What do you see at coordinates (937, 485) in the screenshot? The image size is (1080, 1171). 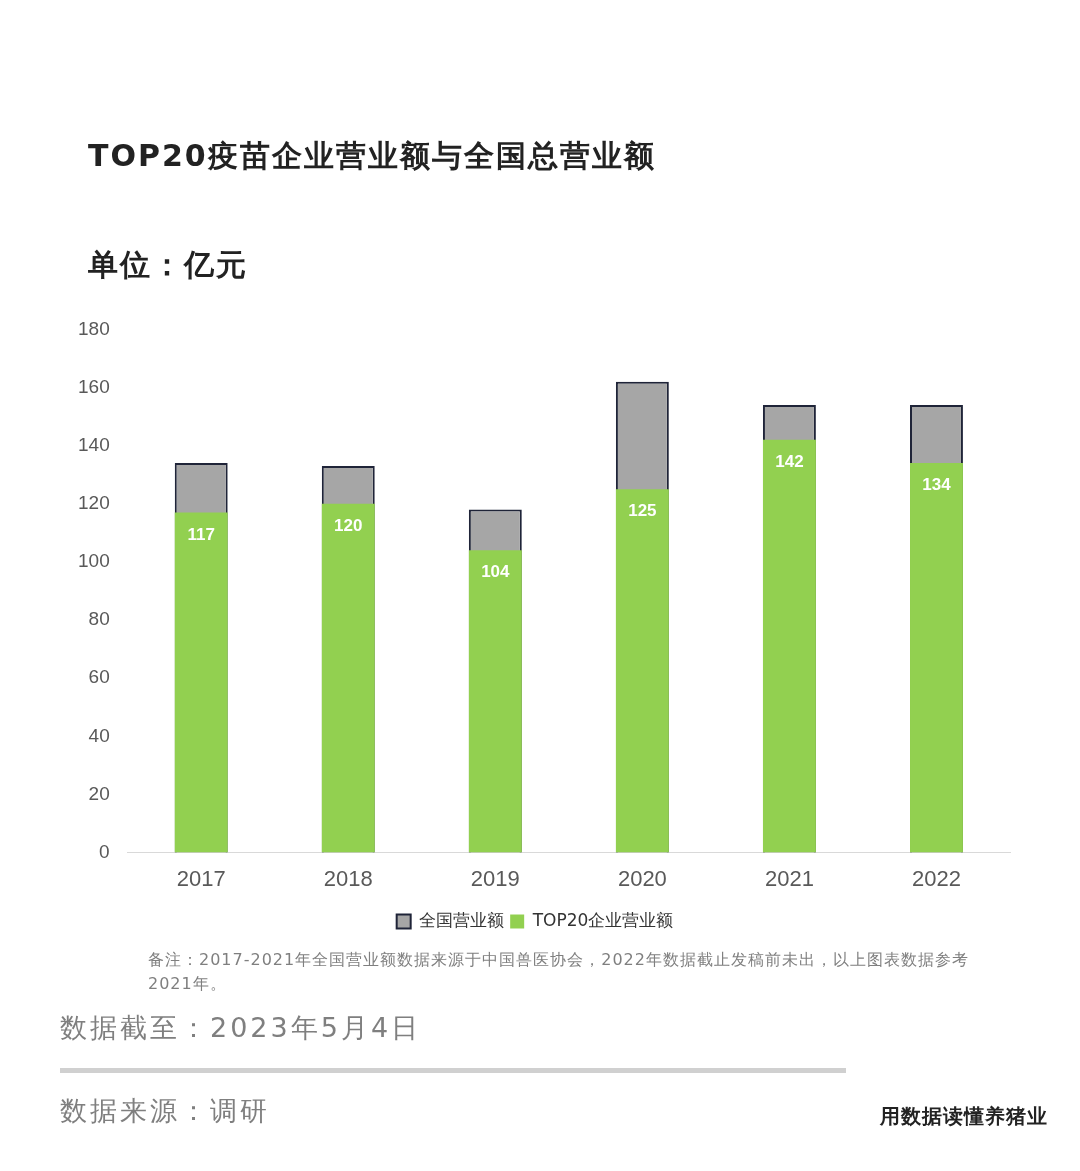 I see `data-label: 134` at bounding box center [937, 485].